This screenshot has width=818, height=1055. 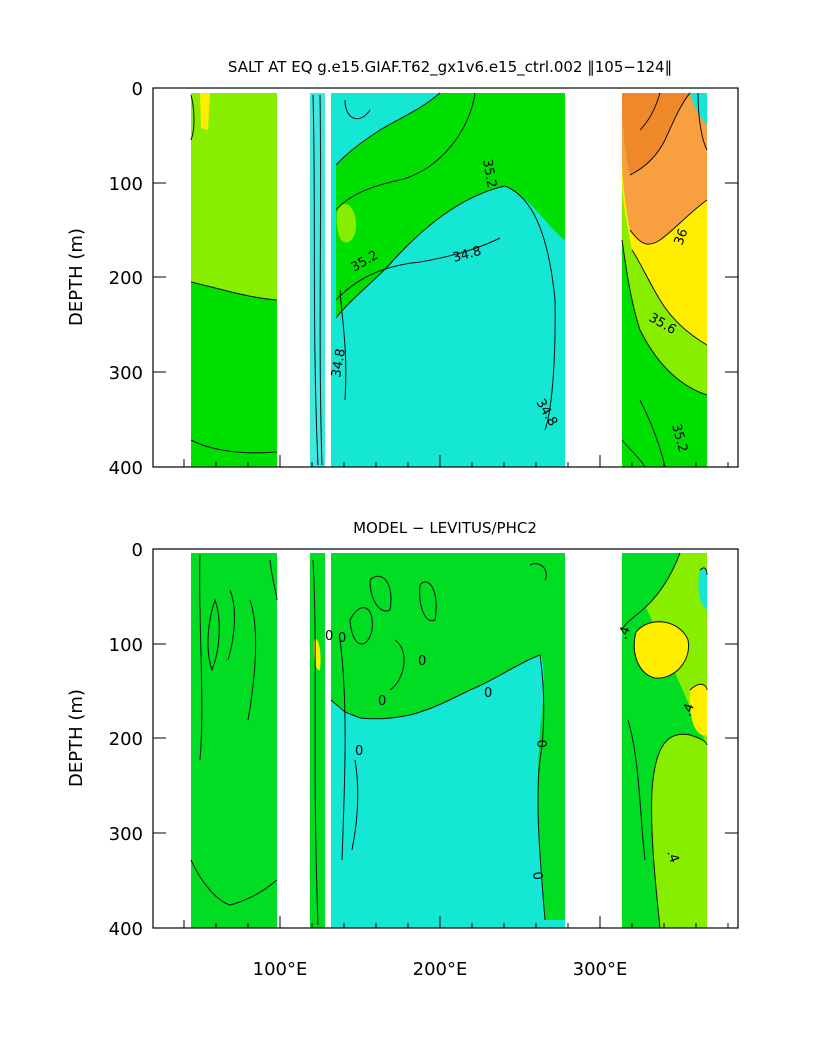 I want to click on diff-pacific-positive, so click(x=448, y=736).